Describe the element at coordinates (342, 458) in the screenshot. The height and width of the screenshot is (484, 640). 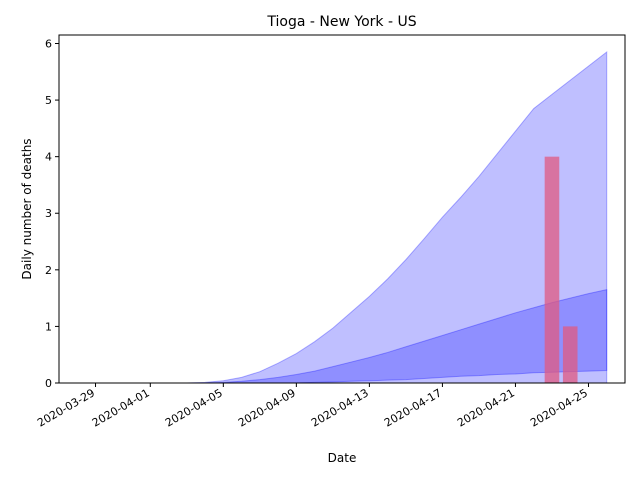
I see `x-axis-label: Date` at that location.